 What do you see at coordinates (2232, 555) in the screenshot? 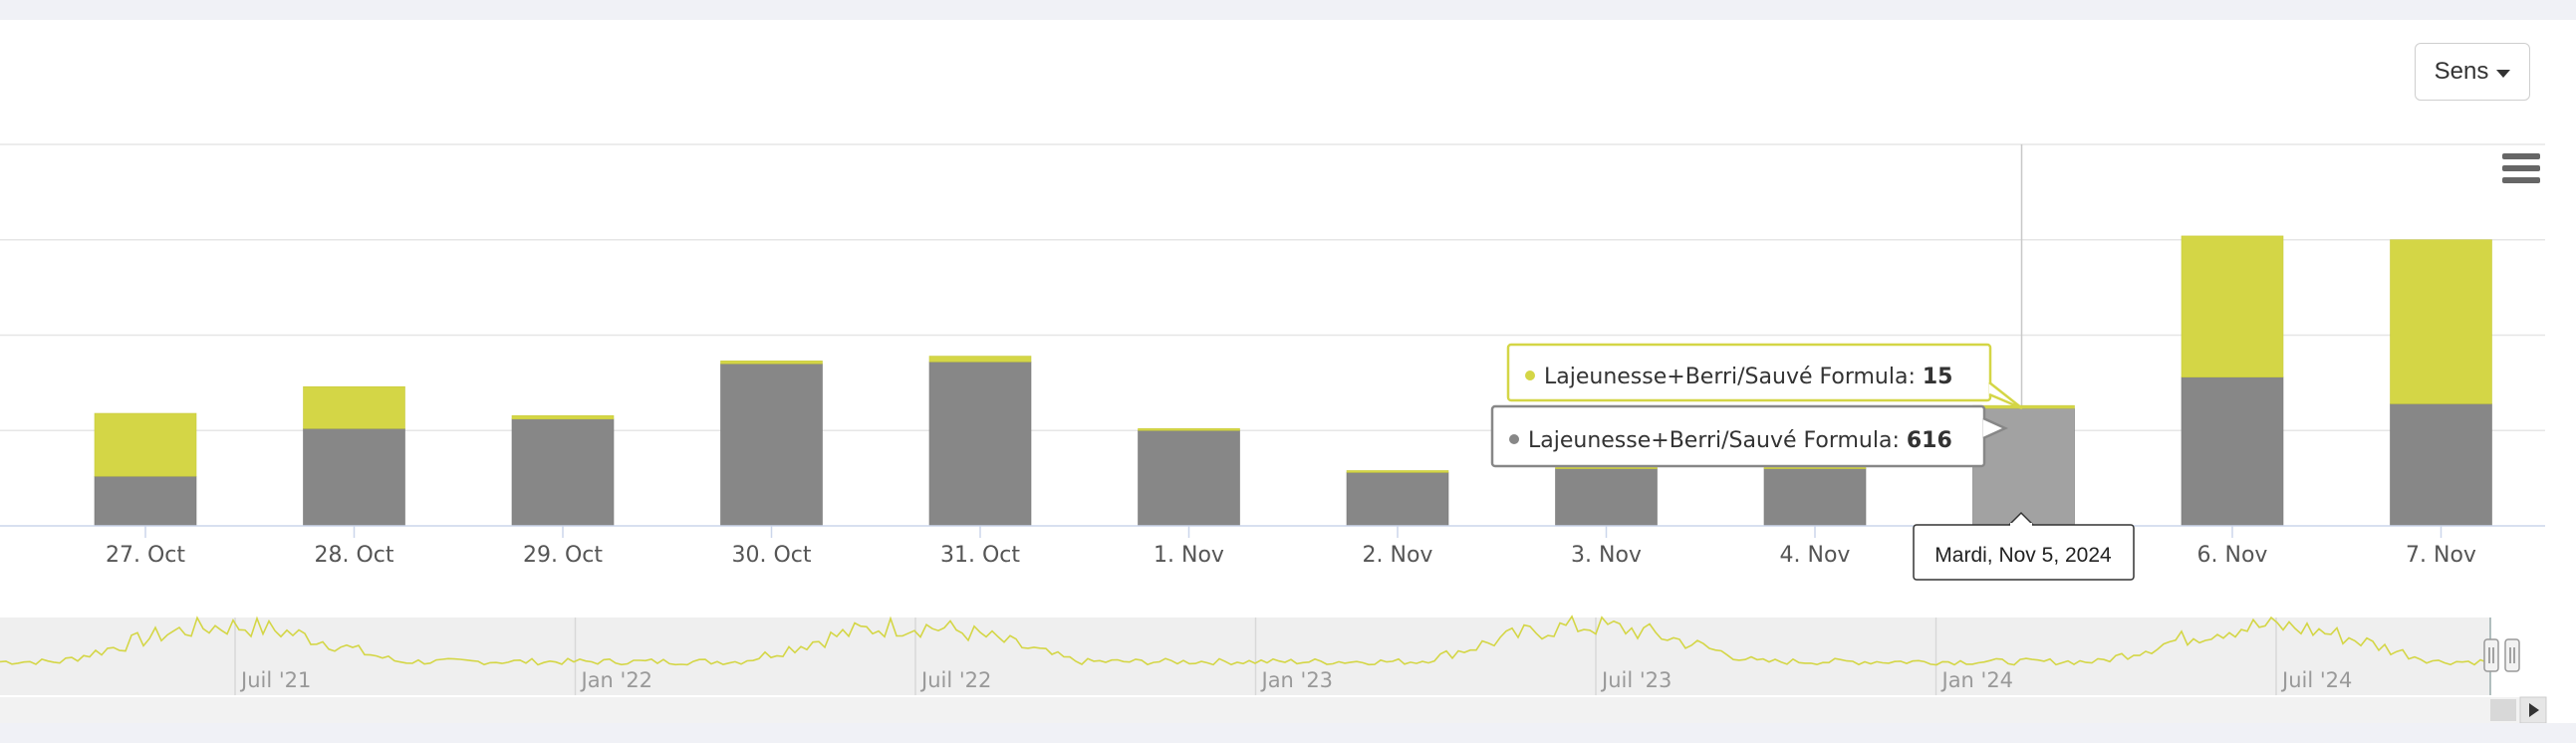
I see `x-tick-label: 6. Nov` at bounding box center [2232, 555].